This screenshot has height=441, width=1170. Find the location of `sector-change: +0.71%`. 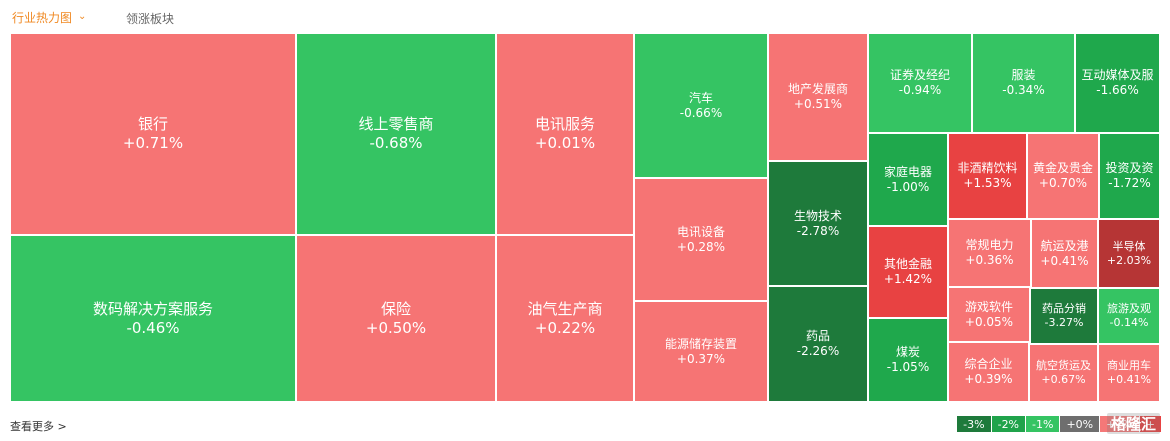

sector-change: +0.71% is located at coordinates (153, 143).